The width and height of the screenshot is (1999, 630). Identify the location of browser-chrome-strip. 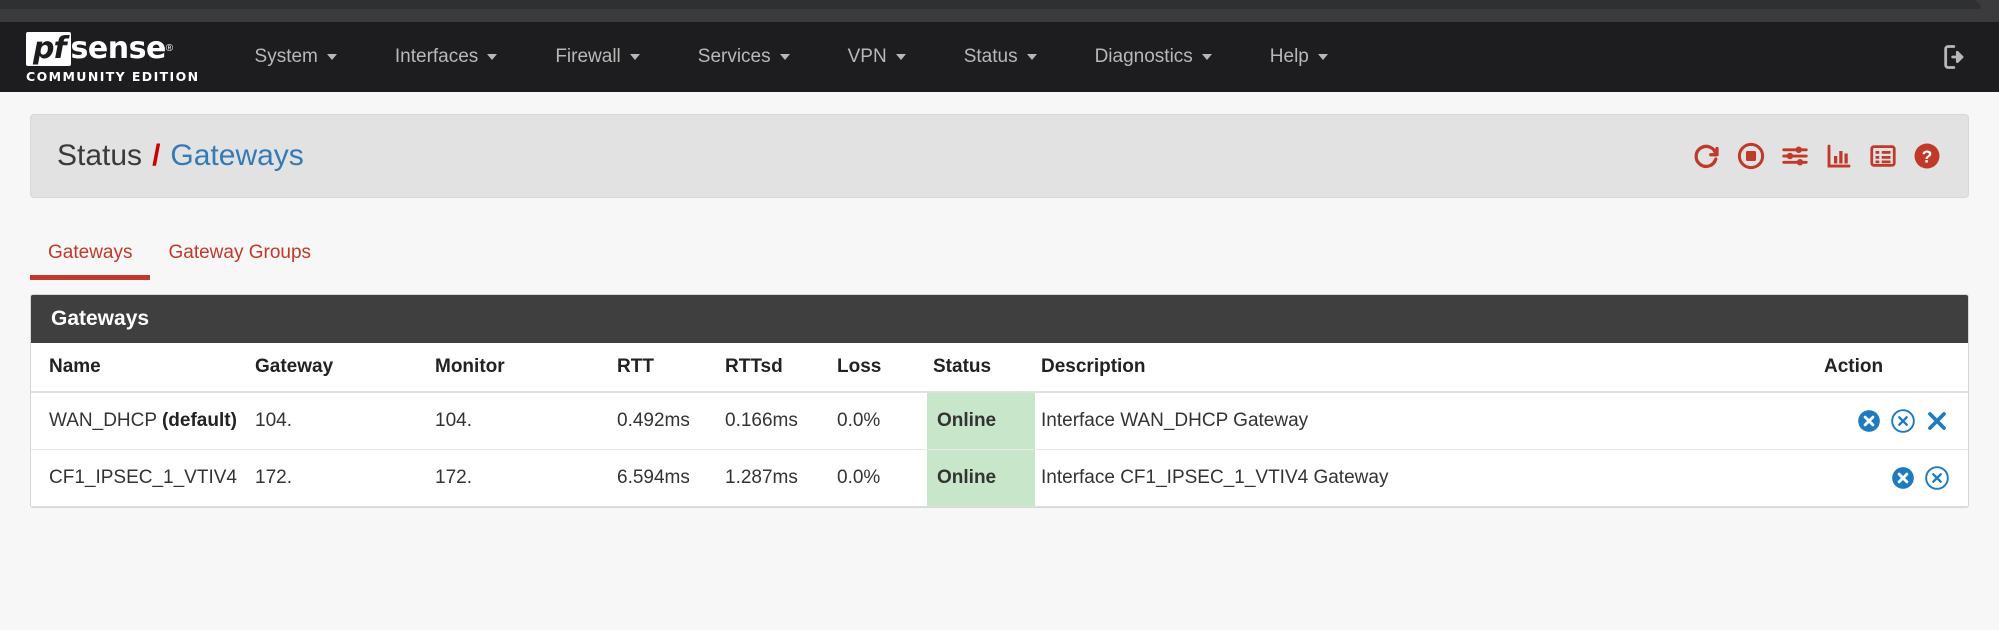
(999, 11).